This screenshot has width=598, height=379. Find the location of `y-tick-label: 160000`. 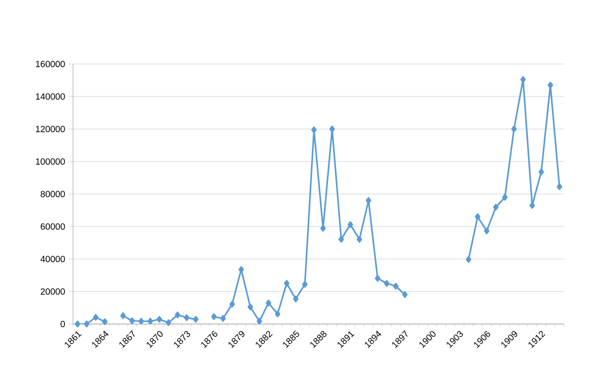

y-tick-label: 160000 is located at coordinates (50, 64).